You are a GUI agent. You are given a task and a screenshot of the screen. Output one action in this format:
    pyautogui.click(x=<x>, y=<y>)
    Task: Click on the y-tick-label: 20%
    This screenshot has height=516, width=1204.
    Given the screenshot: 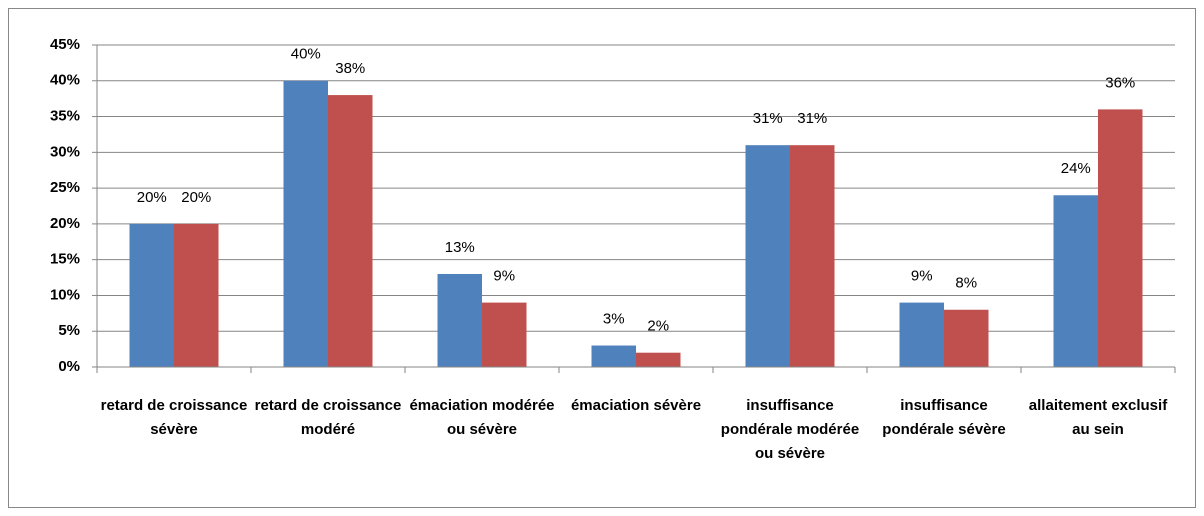 What is the action you would take?
    pyautogui.click(x=65, y=223)
    